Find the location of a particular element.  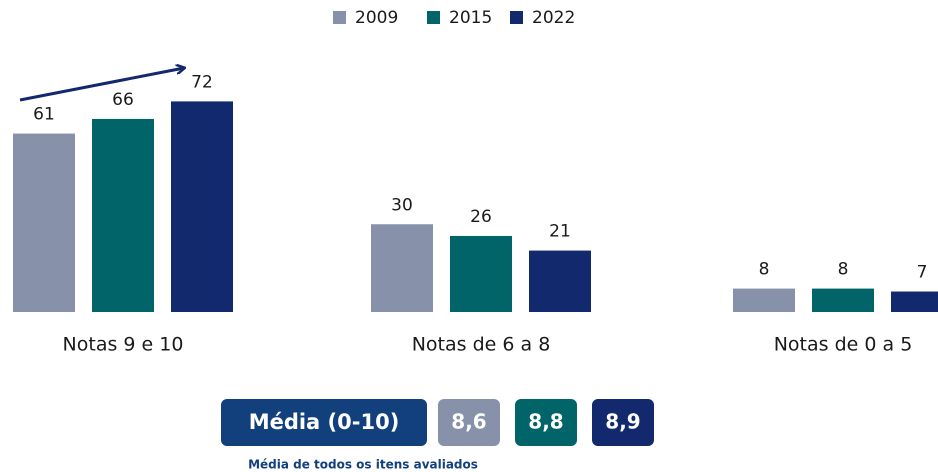

data-label: 26 is located at coordinates (481, 217).